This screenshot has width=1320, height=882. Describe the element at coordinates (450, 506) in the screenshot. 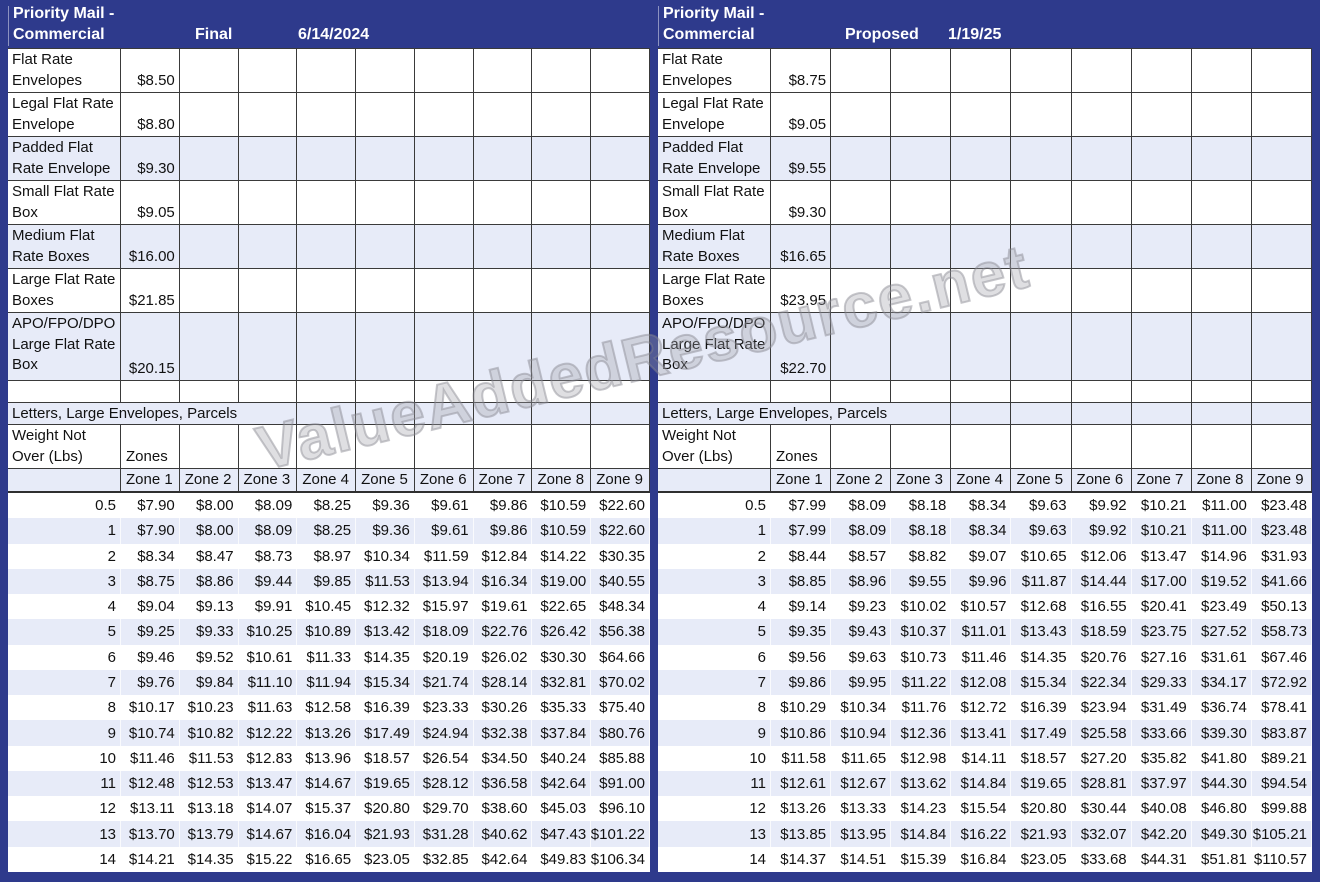

I see `rate-cell: $9.61` at that location.